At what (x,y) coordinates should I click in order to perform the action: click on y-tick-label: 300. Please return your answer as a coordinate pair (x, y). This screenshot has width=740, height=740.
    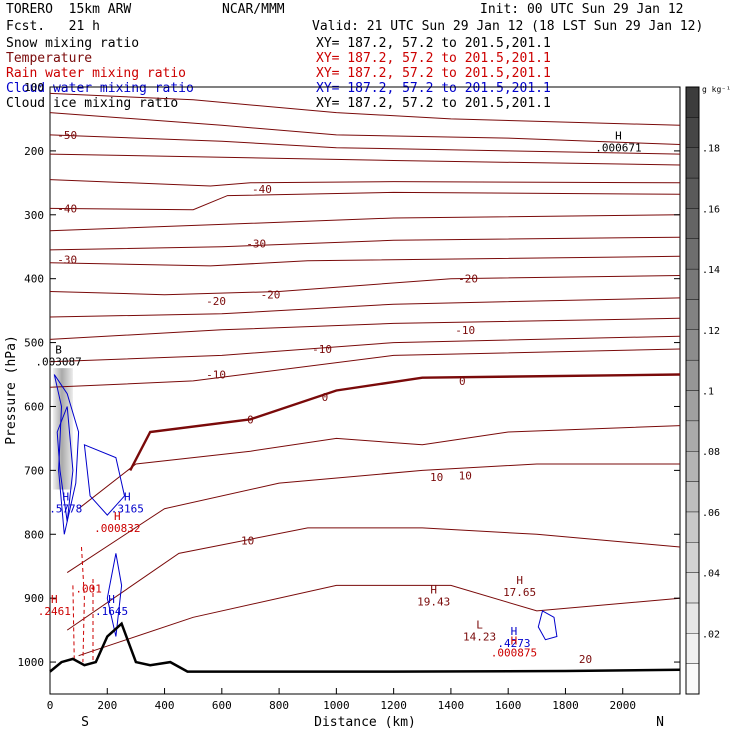
    Looking at the image, I should click on (34, 215).